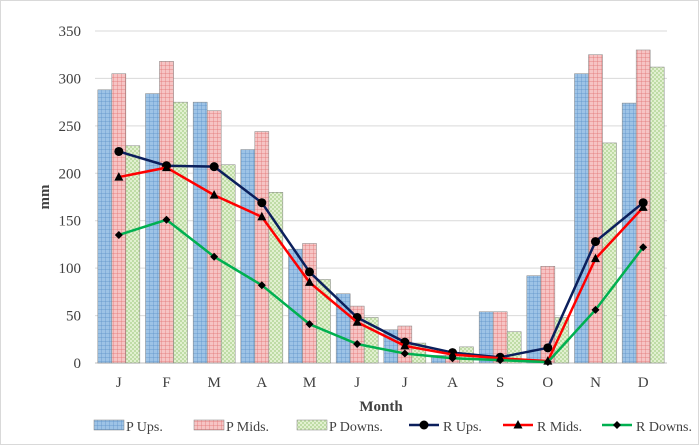 Image resolution: width=699 pixels, height=446 pixels. Describe the element at coordinates (462, 427) in the screenshot. I see `legend-label: R Ups.` at that location.